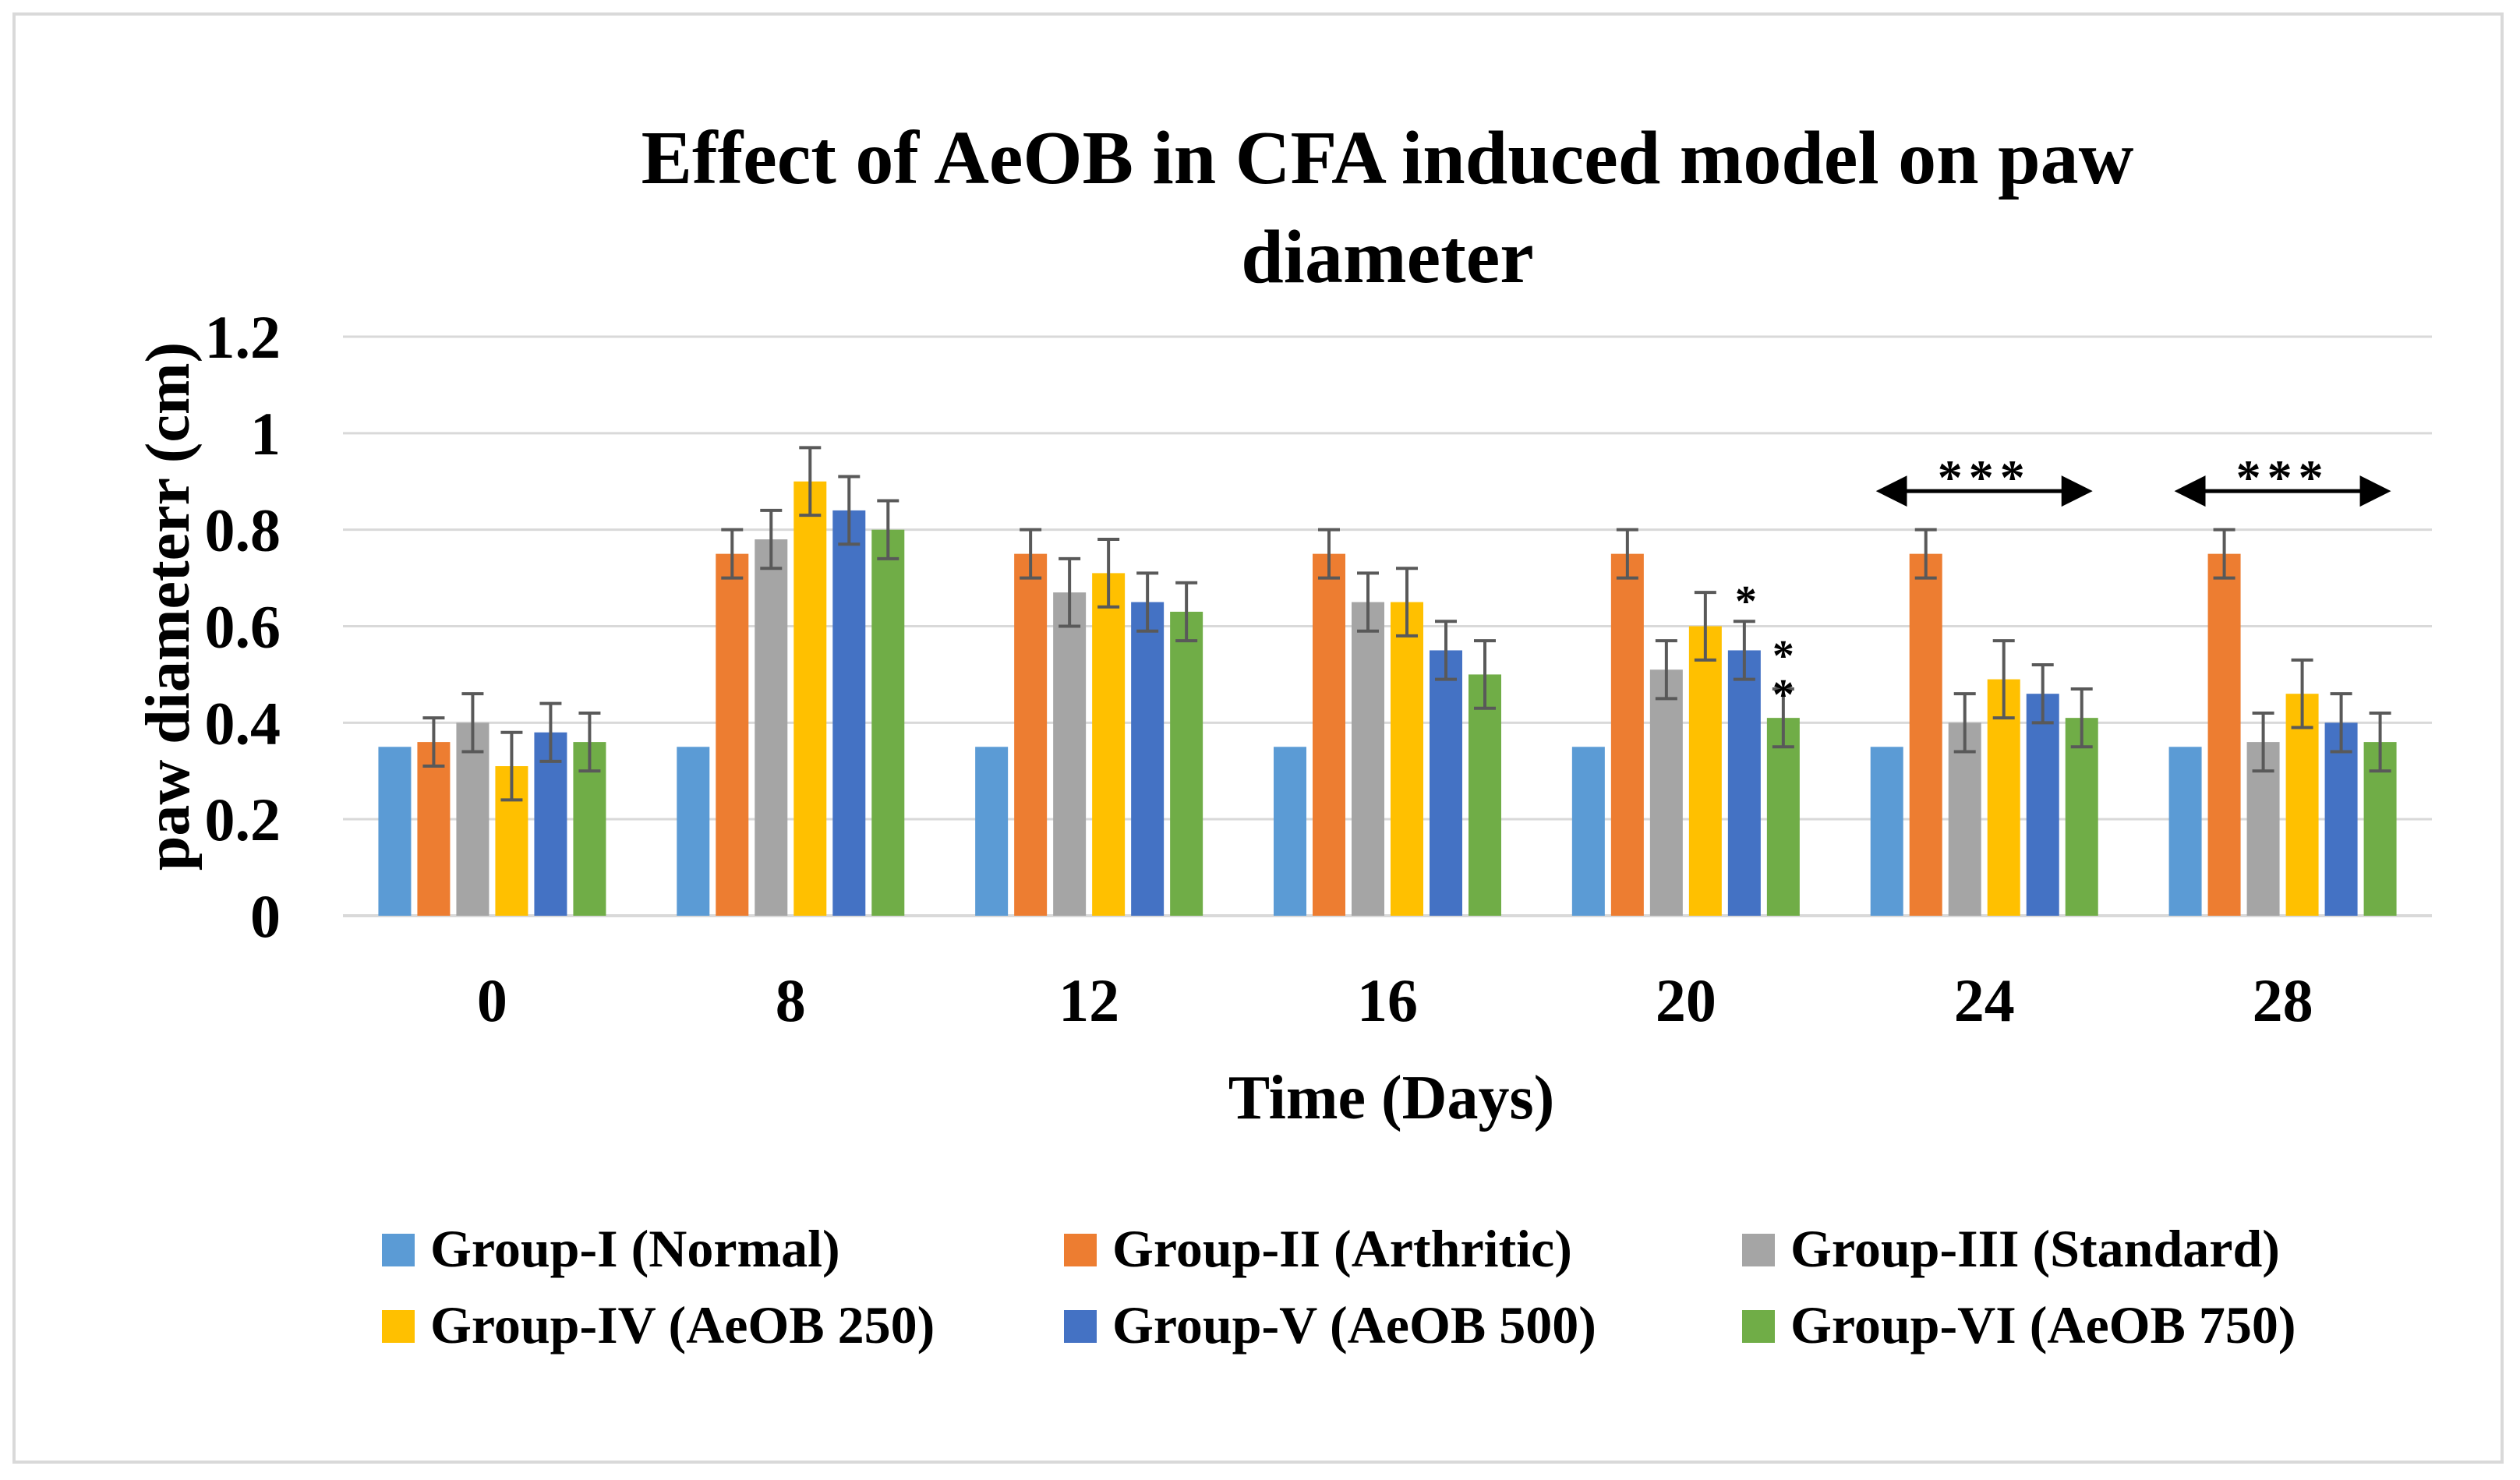 The image size is (2520, 1480). Describe the element at coordinates (169, 606) in the screenshot. I see `y-axis-label: paw diameterr (cm)` at that location.